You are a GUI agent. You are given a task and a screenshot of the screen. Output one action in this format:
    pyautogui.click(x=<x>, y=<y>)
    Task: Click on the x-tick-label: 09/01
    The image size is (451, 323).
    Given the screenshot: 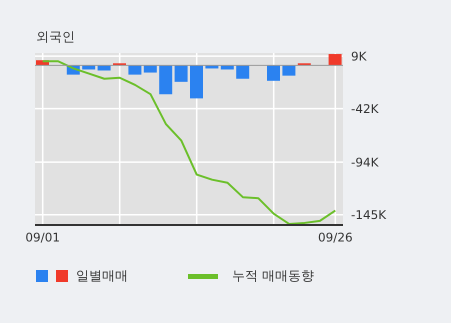 What is the action you would take?
    pyautogui.click(x=42, y=237)
    